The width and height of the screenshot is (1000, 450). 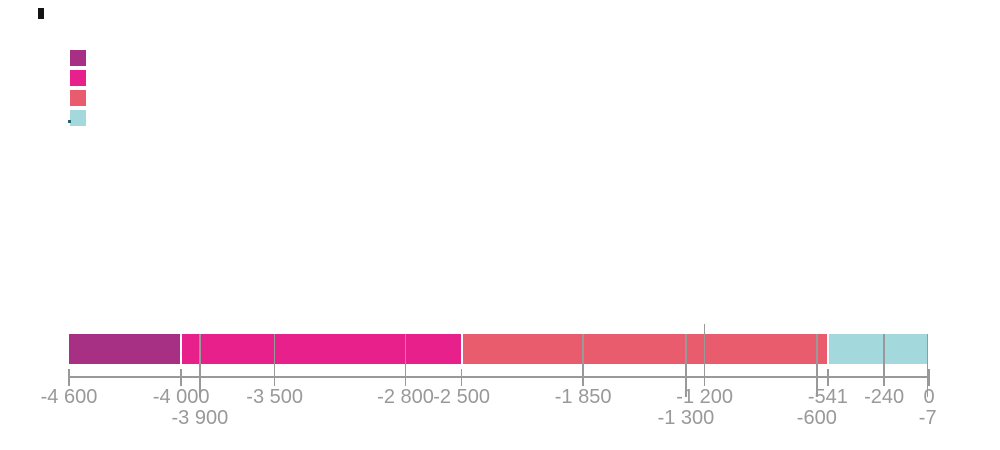 I want to click on boundary-line--2800, so click(x=405, y=360).